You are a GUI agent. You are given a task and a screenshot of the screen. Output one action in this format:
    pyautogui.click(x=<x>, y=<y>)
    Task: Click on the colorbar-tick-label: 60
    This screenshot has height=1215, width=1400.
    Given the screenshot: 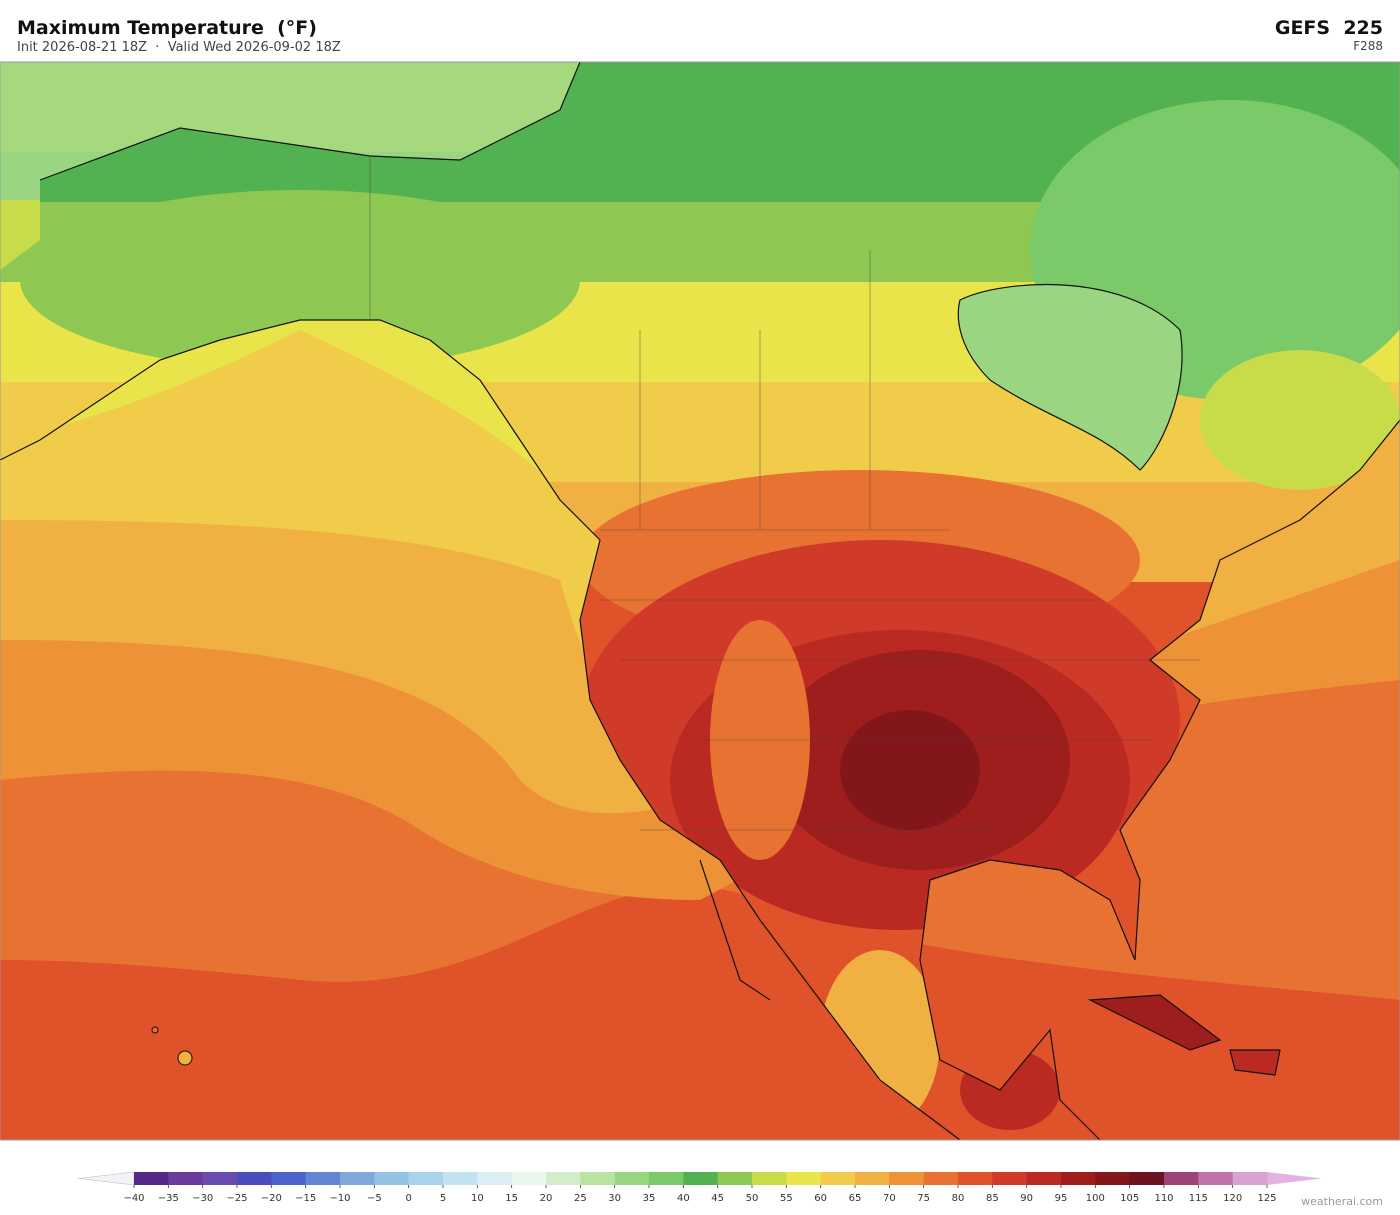 What is the action you would take?
    pyautogui.click(x=820, y=1198)
    